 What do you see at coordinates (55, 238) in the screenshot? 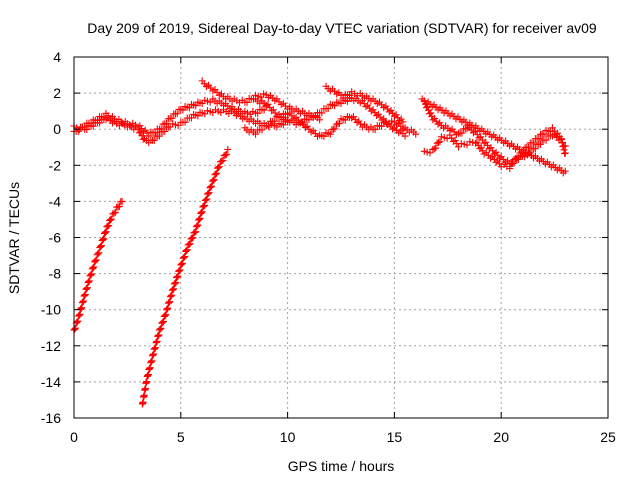
I see `y-tick-label: -6` at bounding box center [55, 238].